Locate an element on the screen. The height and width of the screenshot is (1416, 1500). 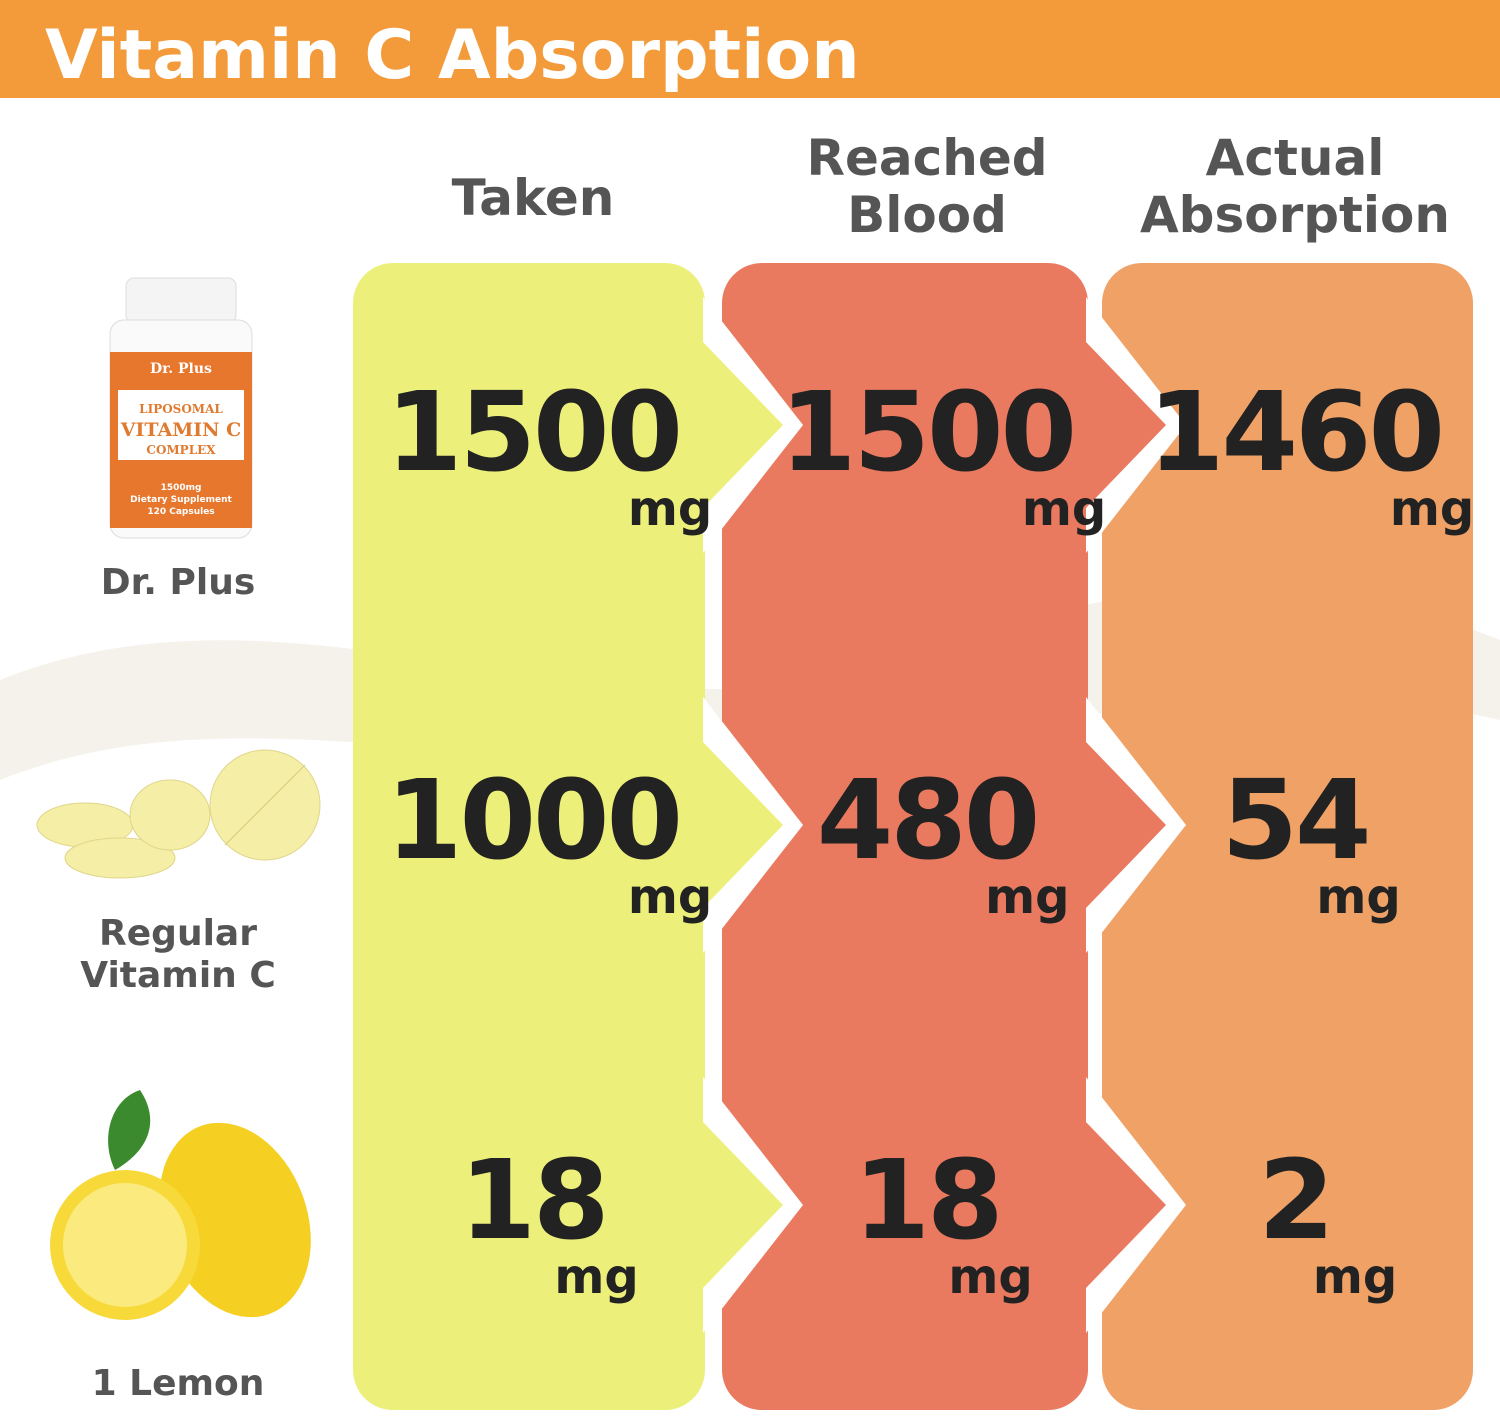
column-header: Taken is located at coordinates (533, 198).